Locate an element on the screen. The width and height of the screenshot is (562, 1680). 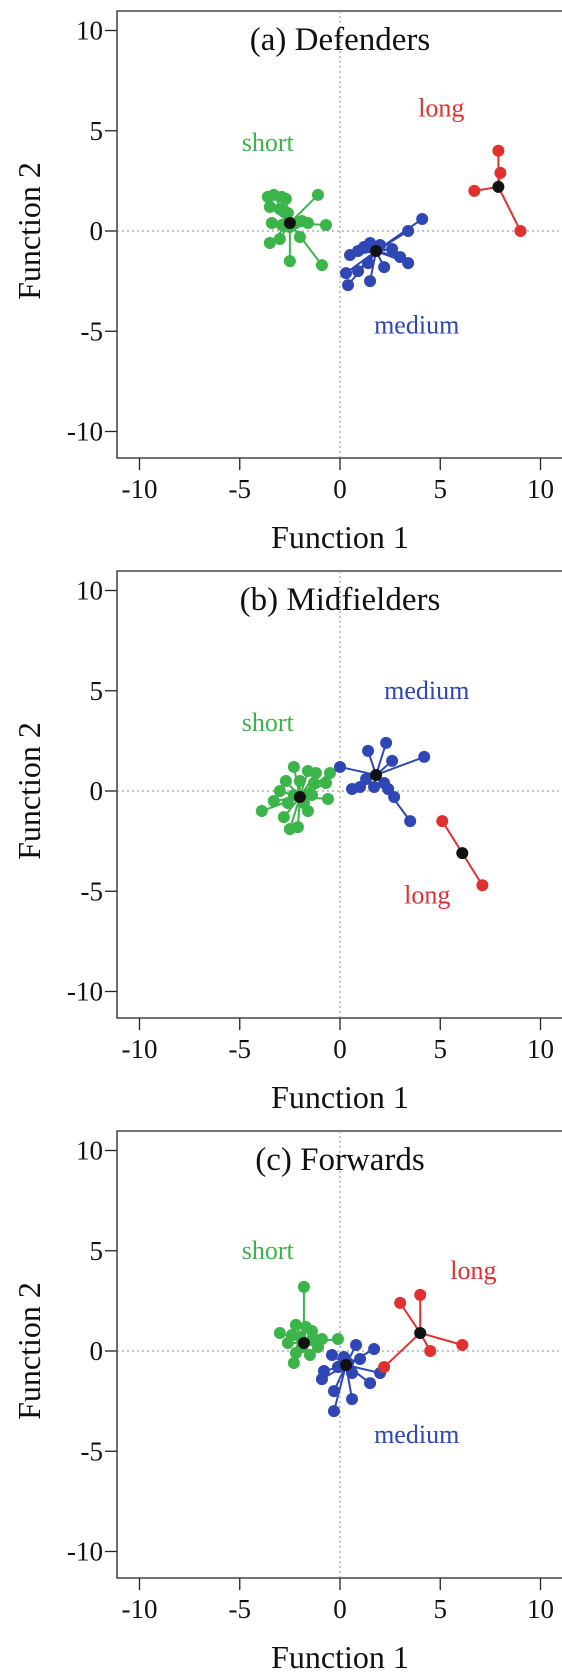
spoke-short is located at coordinates (306, 244).